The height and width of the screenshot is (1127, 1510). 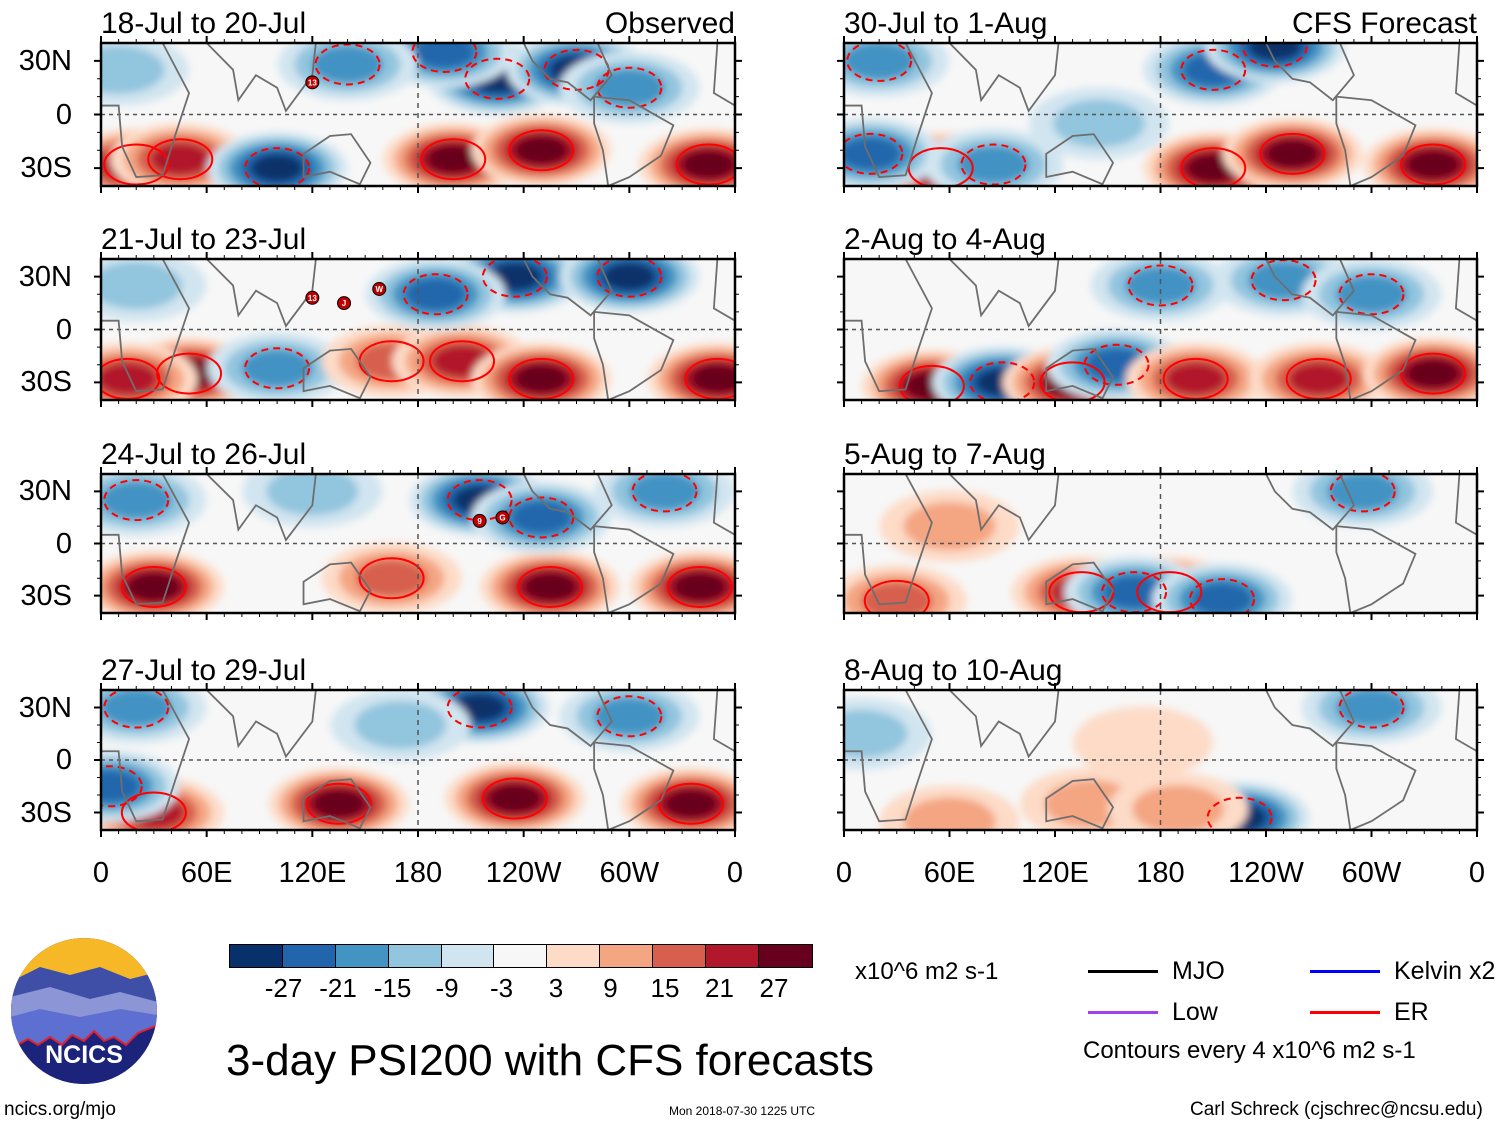 I want to click on colorbar-tick-label: -27, so click(x=283, y=988).